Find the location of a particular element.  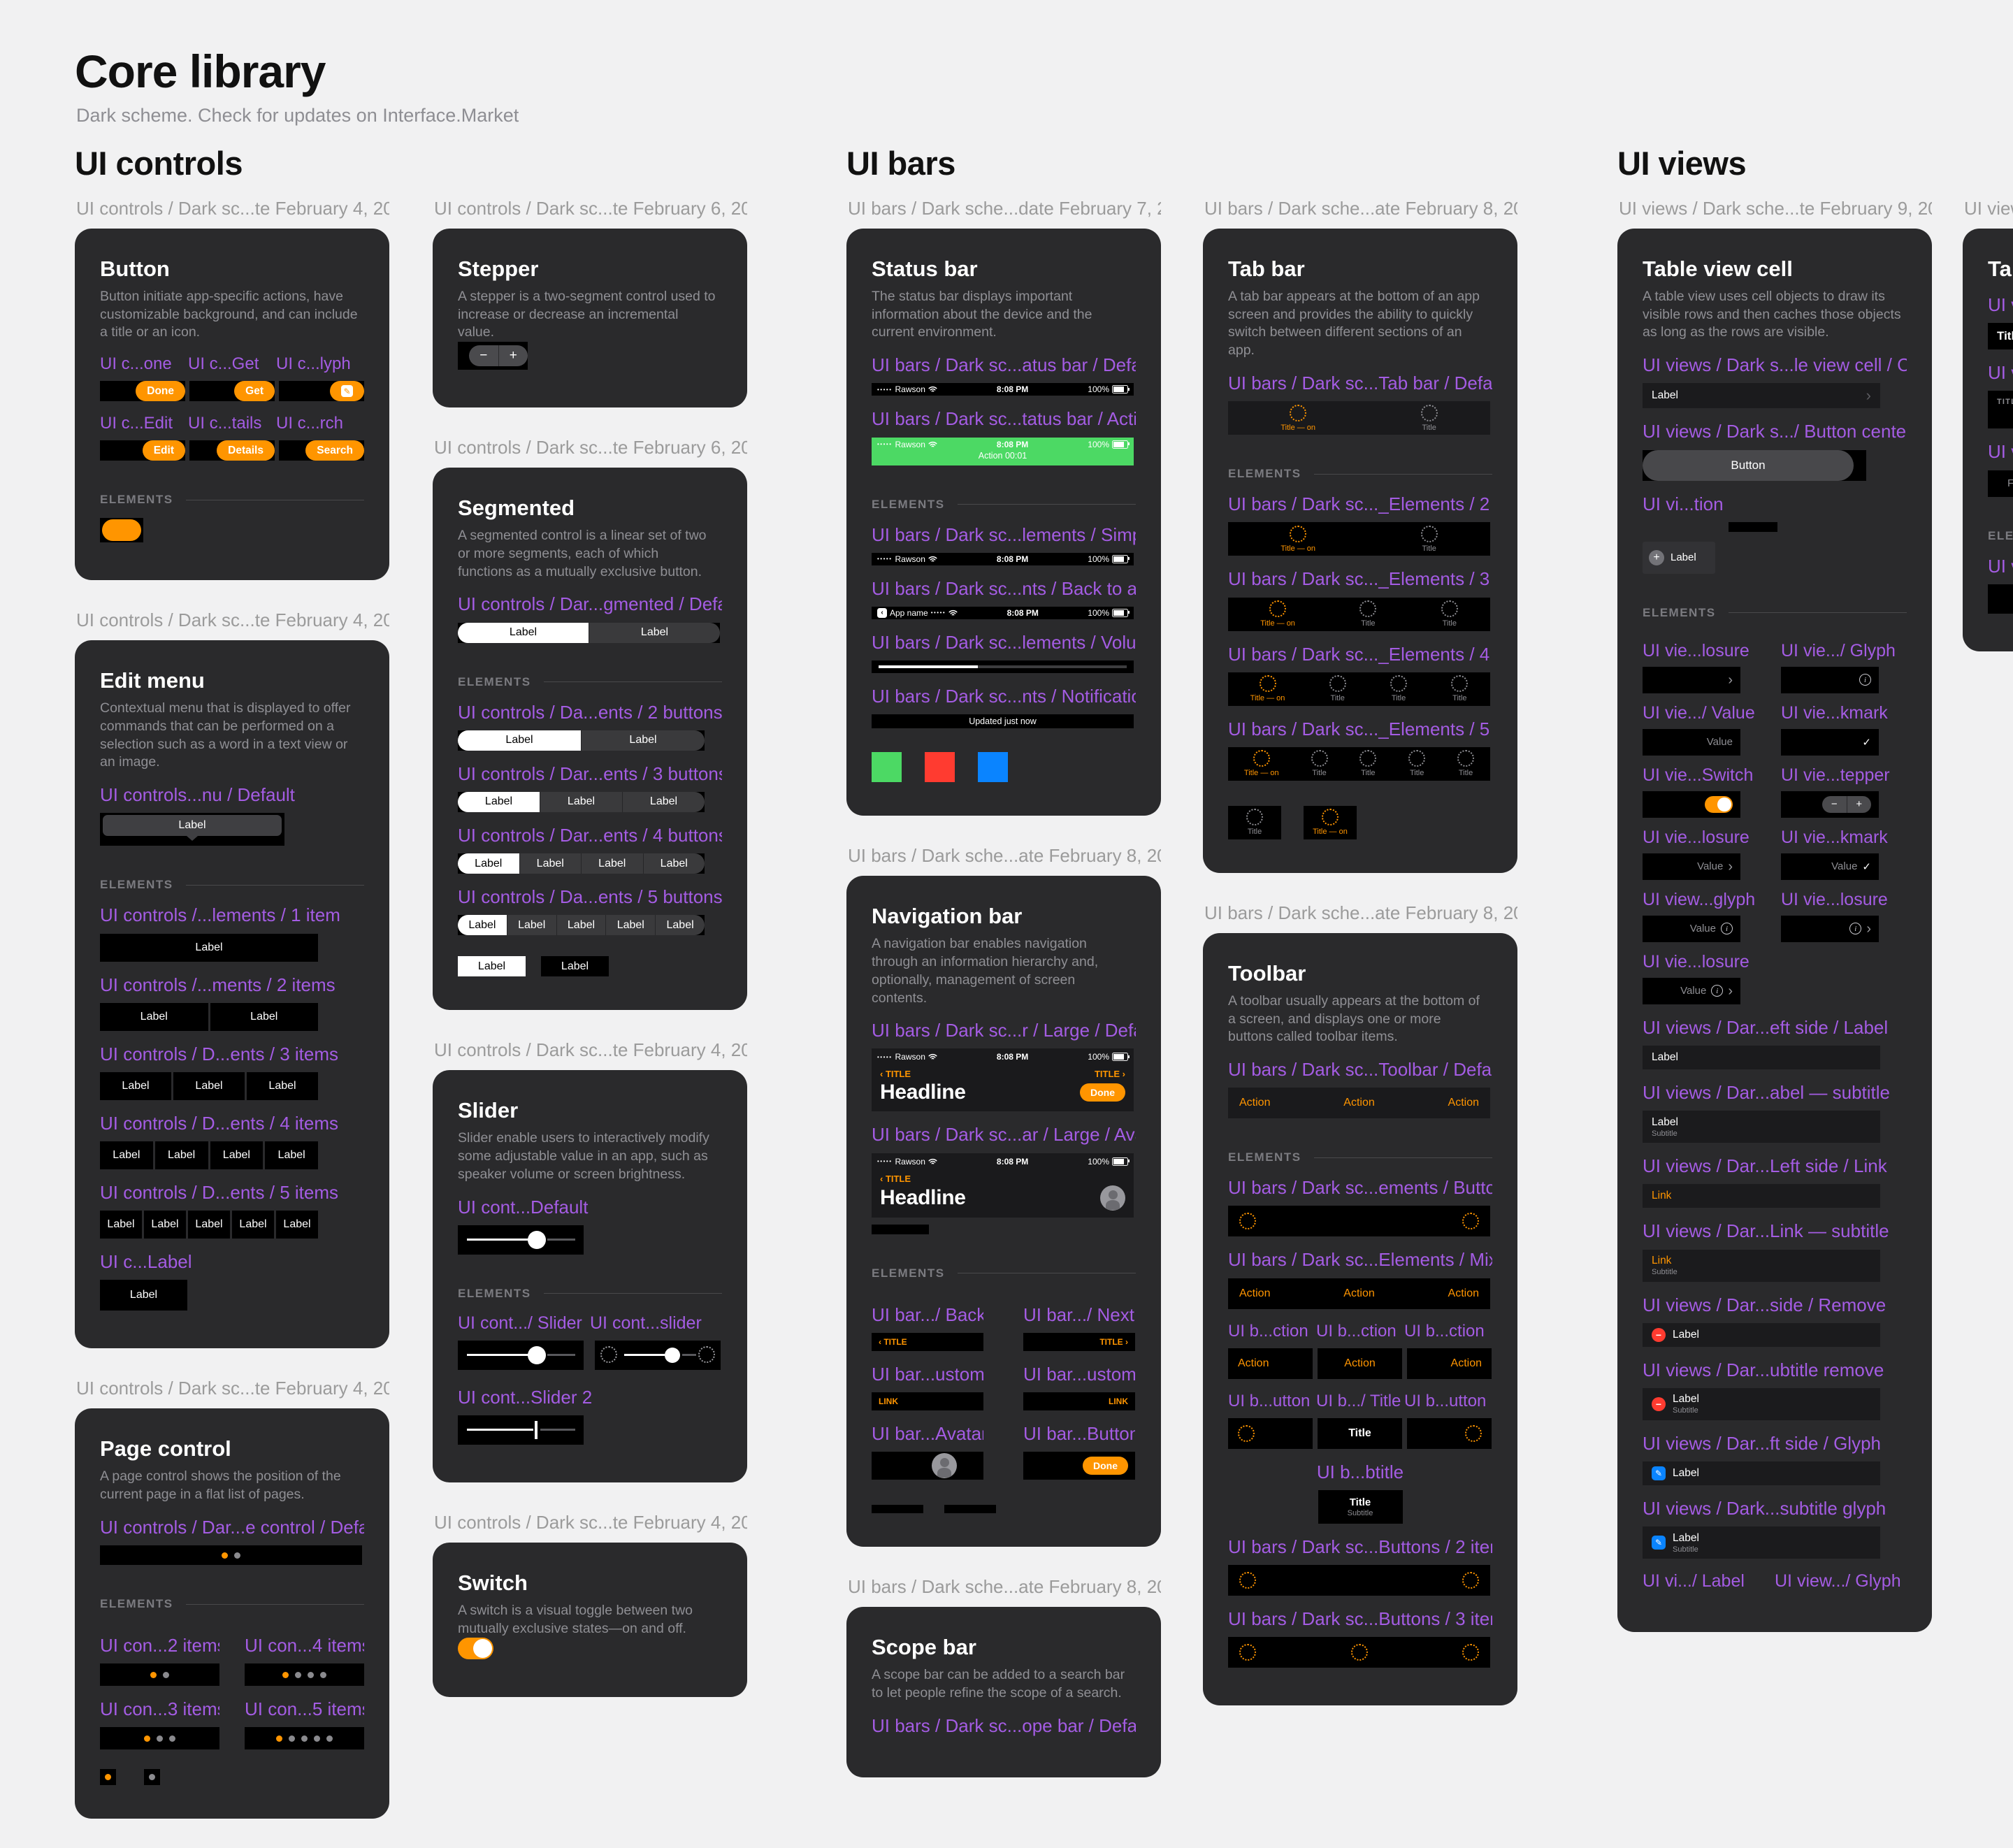

cell-tile-valuechev: Value › is located at coordinates (1692, 866).